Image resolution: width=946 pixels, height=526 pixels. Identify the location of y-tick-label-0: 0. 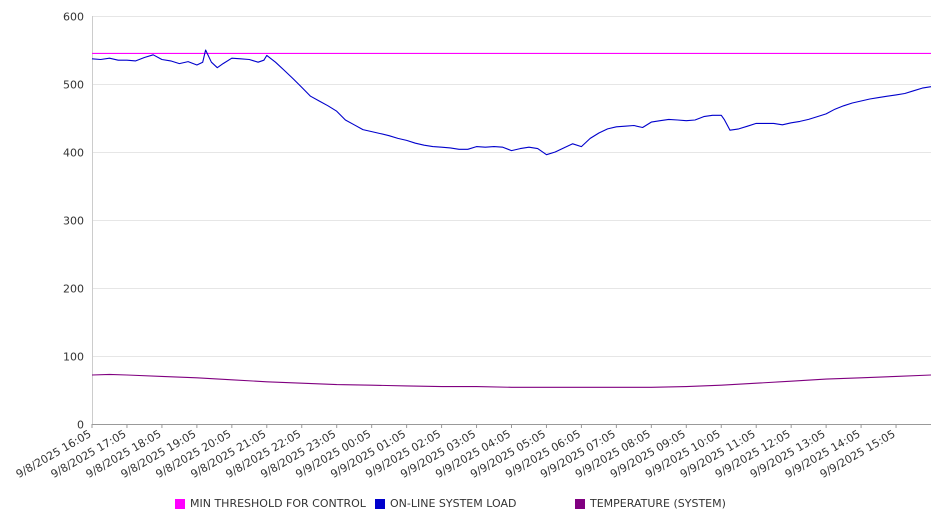
(80, 425).